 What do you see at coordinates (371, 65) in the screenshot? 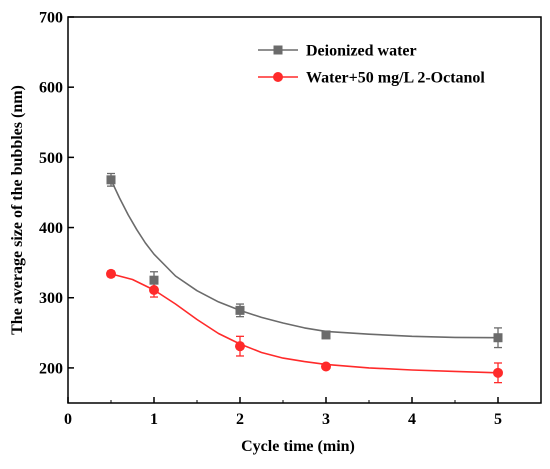
I see `legend: Deionized water Water+50 mg/L 2-Octanol` at bounding box center [371, 65].